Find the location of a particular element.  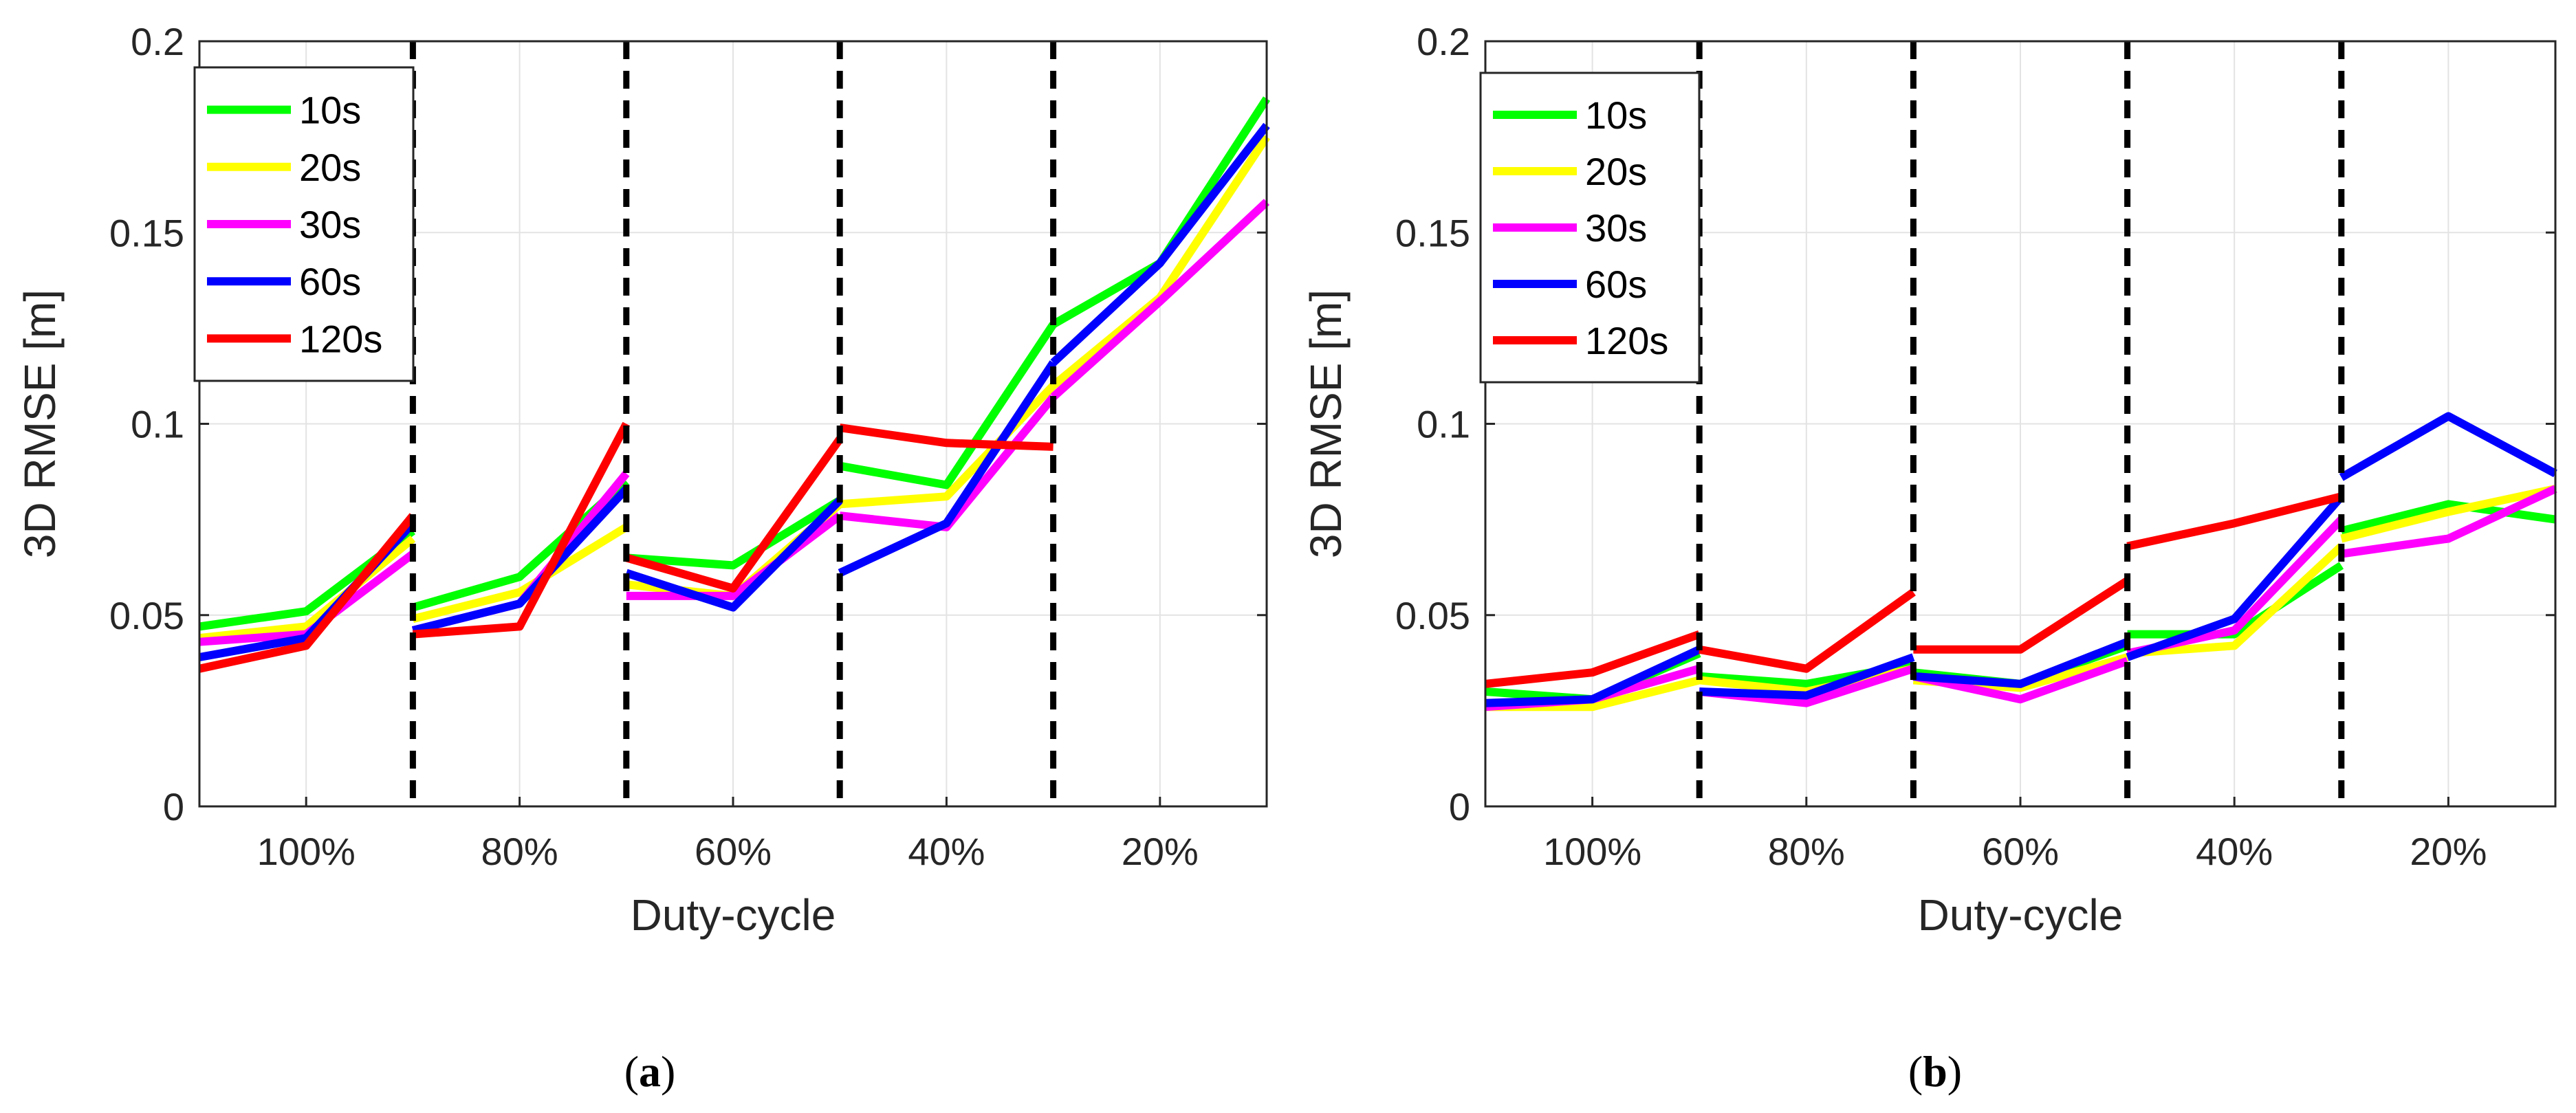

caption-letter: a is located at coordinates (650, 1071).